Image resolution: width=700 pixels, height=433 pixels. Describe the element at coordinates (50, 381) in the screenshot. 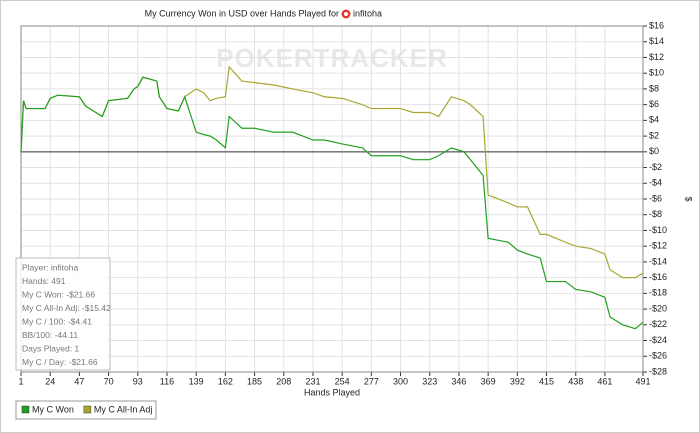

I see `x-tick-label: 24` at that location.